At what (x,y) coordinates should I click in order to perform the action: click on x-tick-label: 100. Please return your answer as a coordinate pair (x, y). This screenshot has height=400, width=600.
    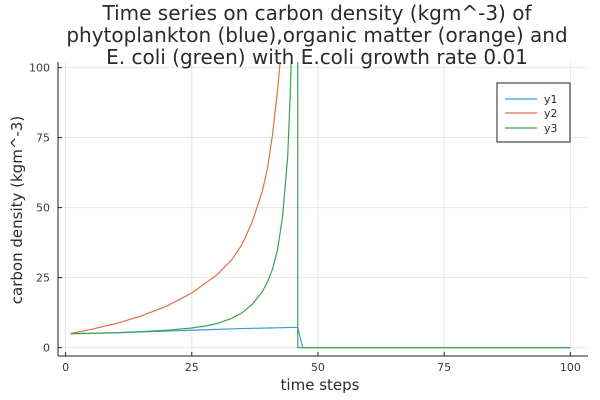
    Looking at the image, I should click on (570, 367).